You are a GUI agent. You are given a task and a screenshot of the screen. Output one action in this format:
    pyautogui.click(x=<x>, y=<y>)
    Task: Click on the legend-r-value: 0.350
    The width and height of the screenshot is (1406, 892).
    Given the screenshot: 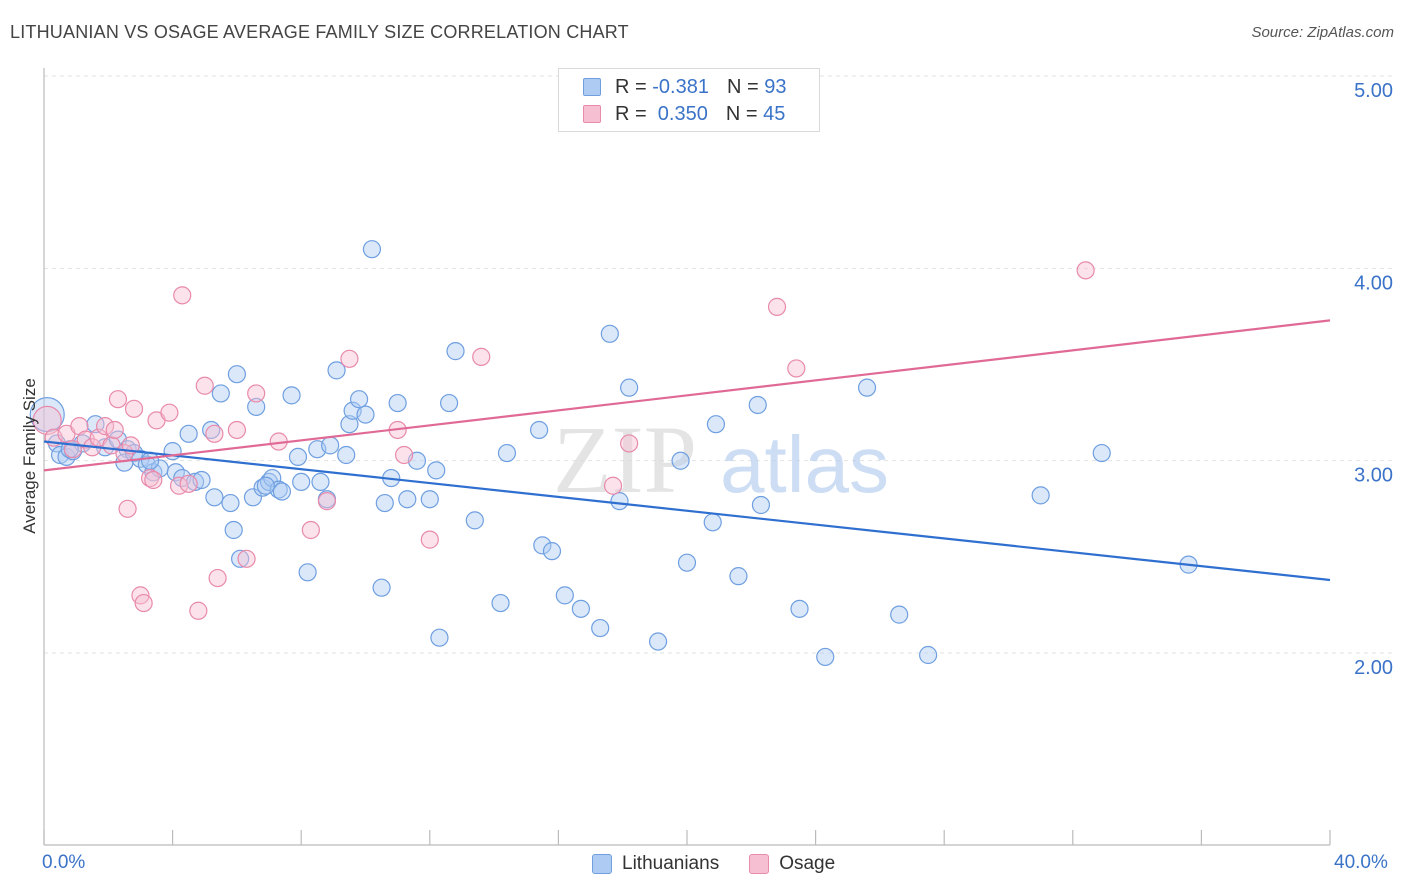 What is the action you would take?
    pyautogui.click(x=680, y=113)
    